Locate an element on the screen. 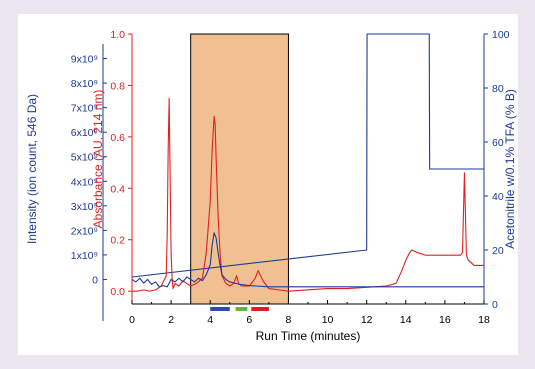  absorbance-tick-label: 0.8 is located at coordinates (117, 86).